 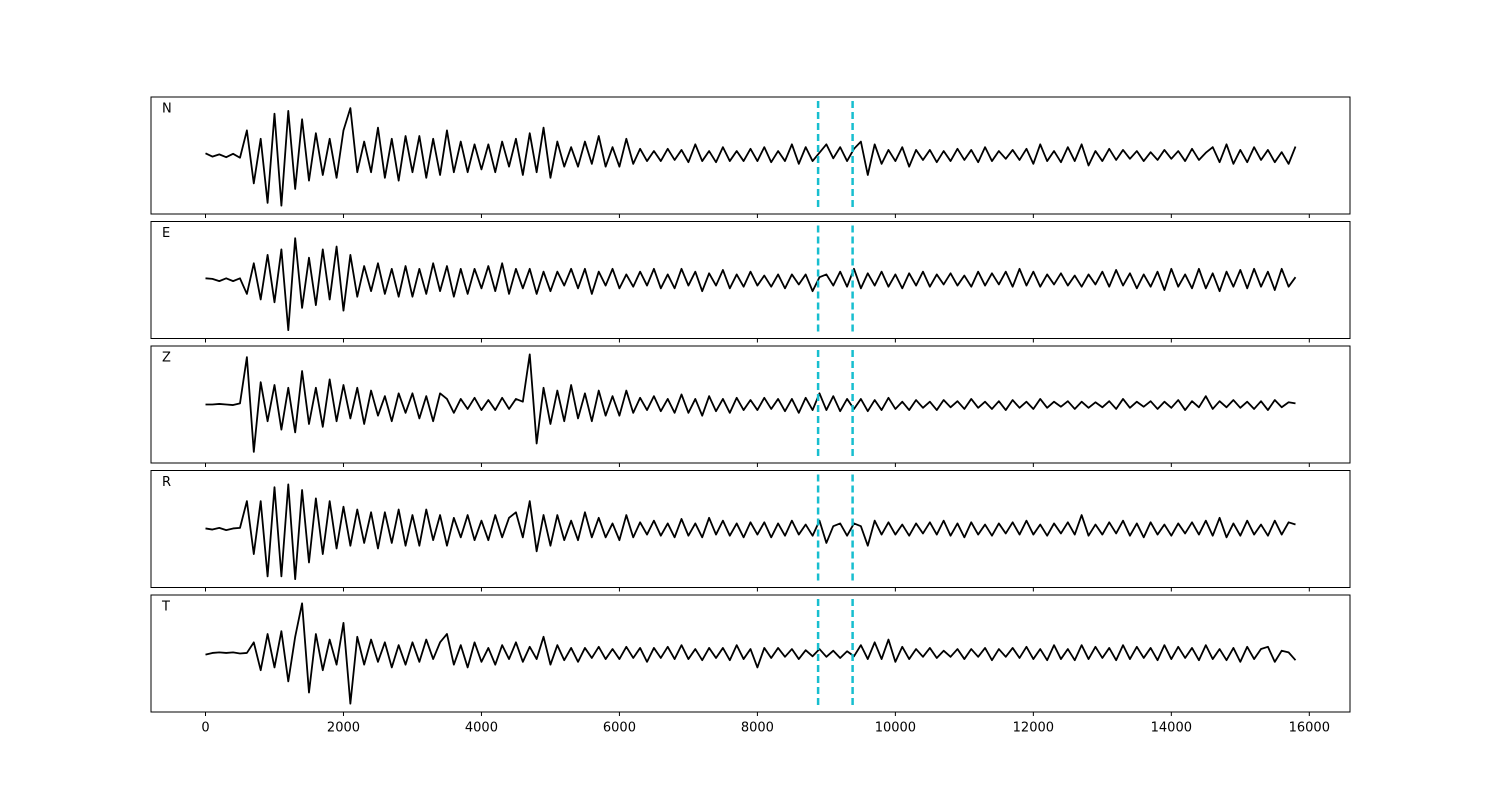 I want to click on panel-label: N, so click(x=167, y=109).